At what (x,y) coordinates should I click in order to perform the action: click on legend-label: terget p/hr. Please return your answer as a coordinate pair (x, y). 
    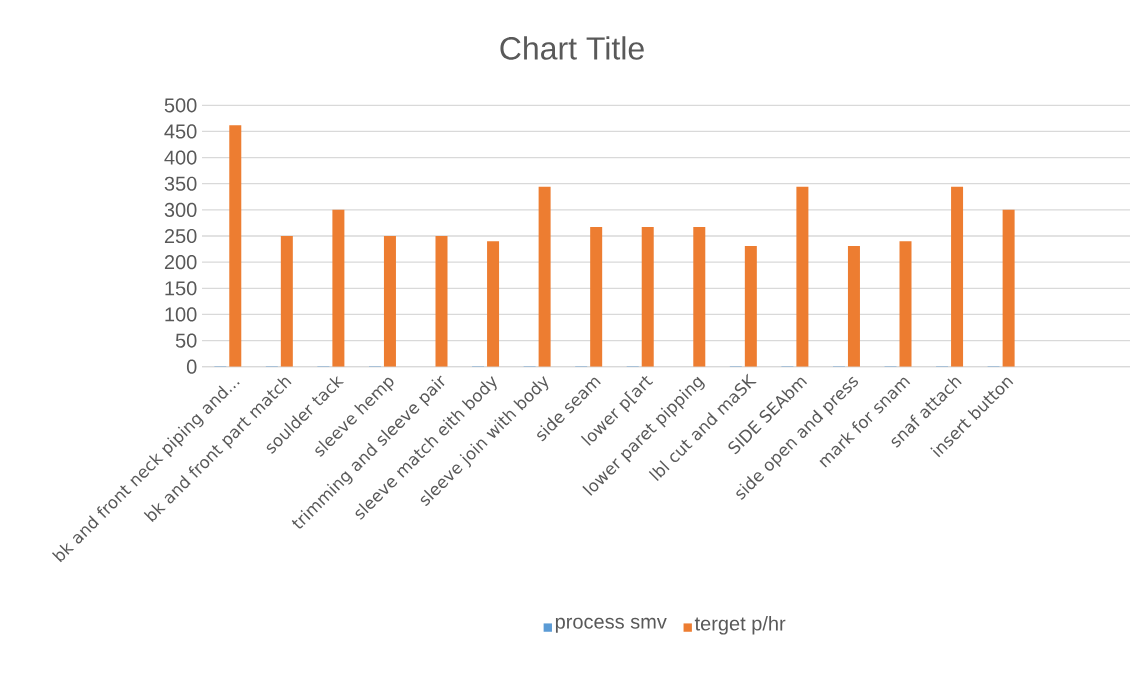
    Looking at the image, I should click on (740, 625).